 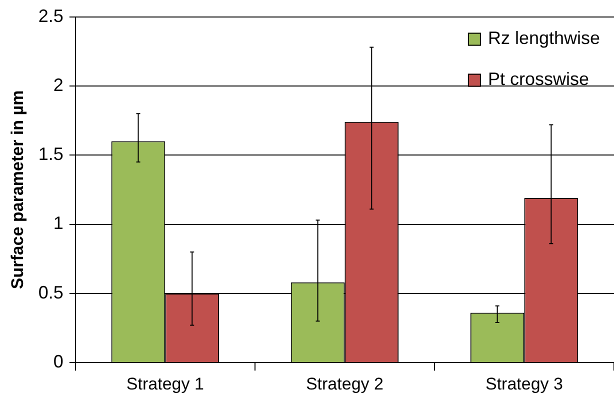 What do you see at coordinates (51, 292) in the screenshot?
I see `y-tick-label: 0.5` at bounding box center [51, 292].